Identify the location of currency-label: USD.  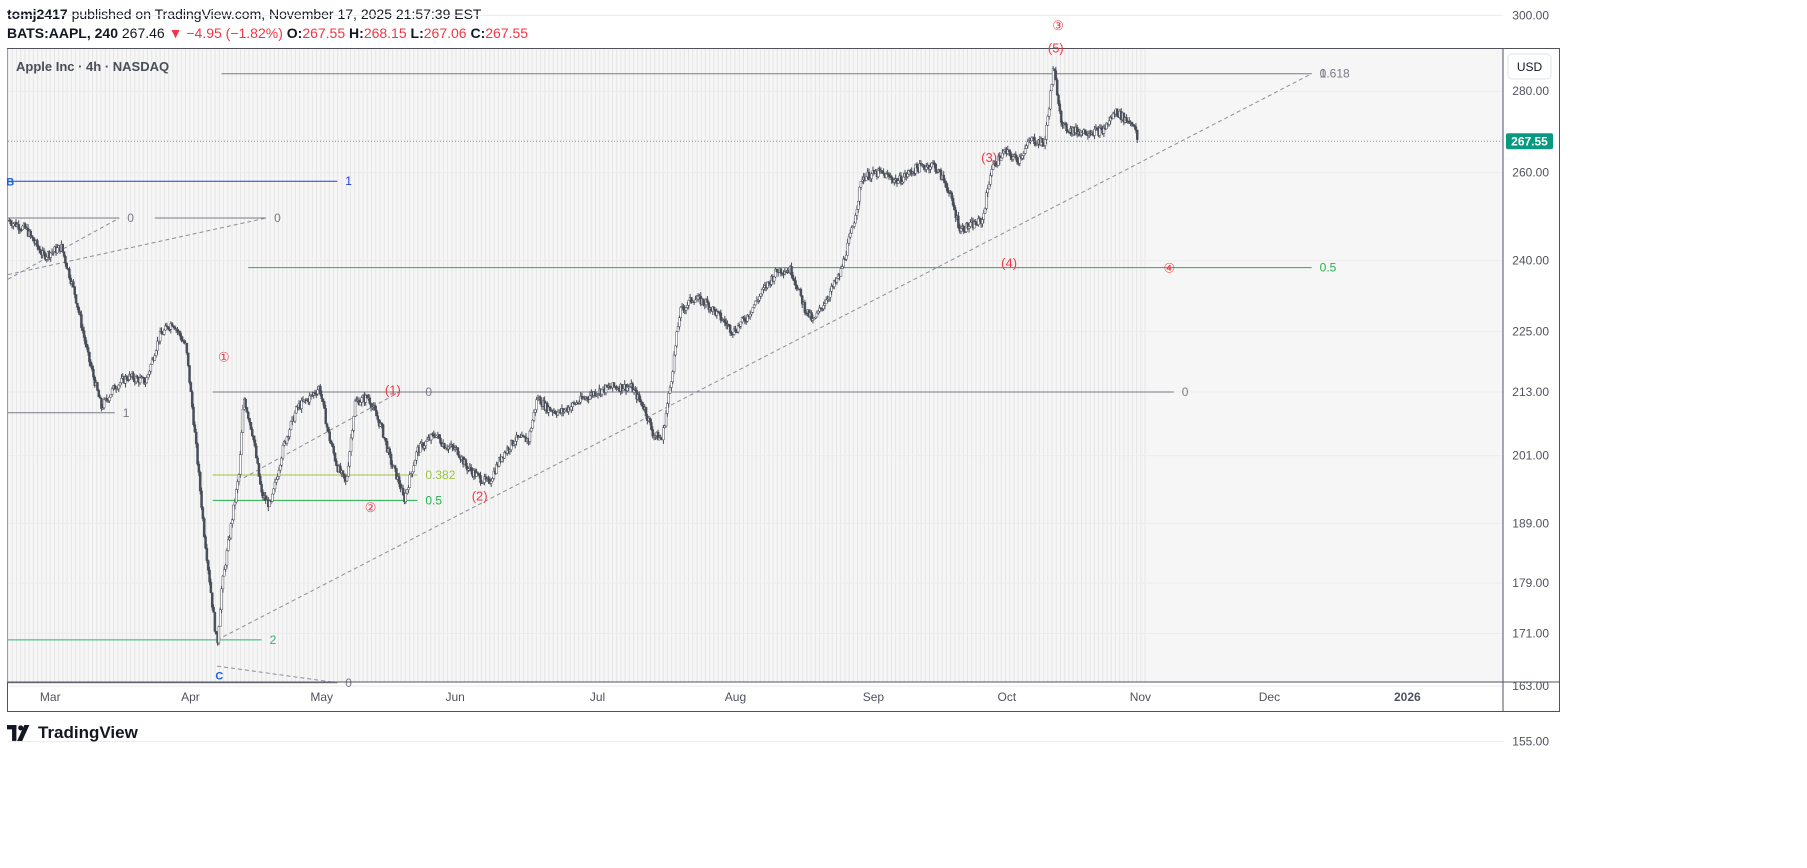
(1530, 67).